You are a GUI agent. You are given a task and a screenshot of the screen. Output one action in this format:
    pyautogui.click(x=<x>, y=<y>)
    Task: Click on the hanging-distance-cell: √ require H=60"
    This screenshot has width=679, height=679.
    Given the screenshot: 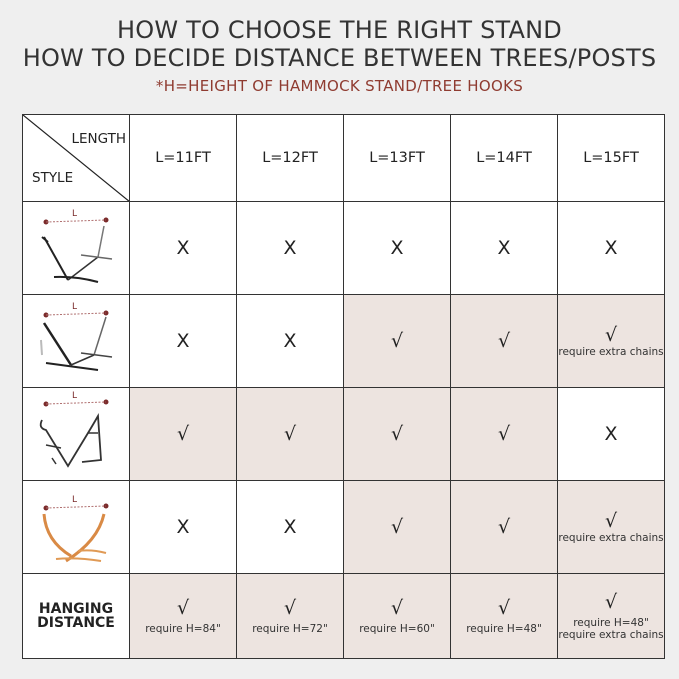 What is the action you would take?
    pyautogui.click(x=397, y=616)
    